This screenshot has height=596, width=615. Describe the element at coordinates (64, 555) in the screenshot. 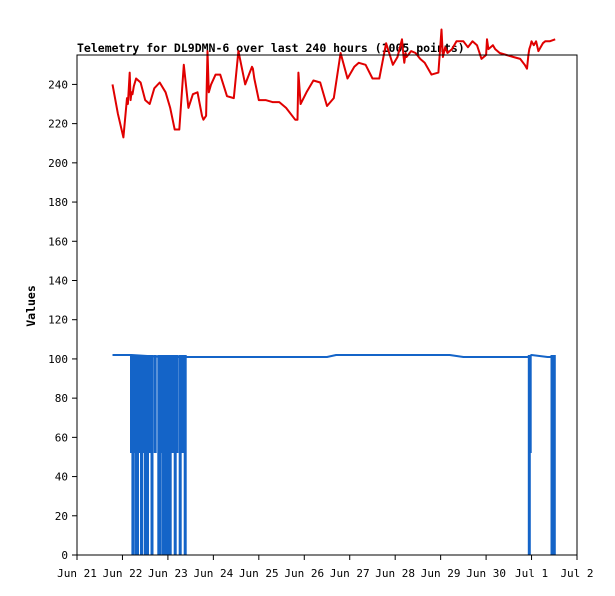

I see `y-tick-label: 0` at that location.